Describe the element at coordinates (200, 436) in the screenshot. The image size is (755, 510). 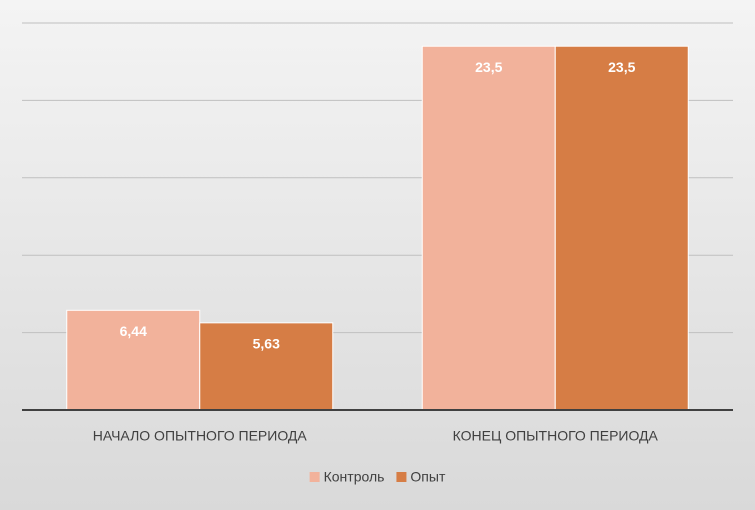
I see `x-tick-label: НАЧАЛО ОПЫТНОГО ПЕРИОДА` at that location.